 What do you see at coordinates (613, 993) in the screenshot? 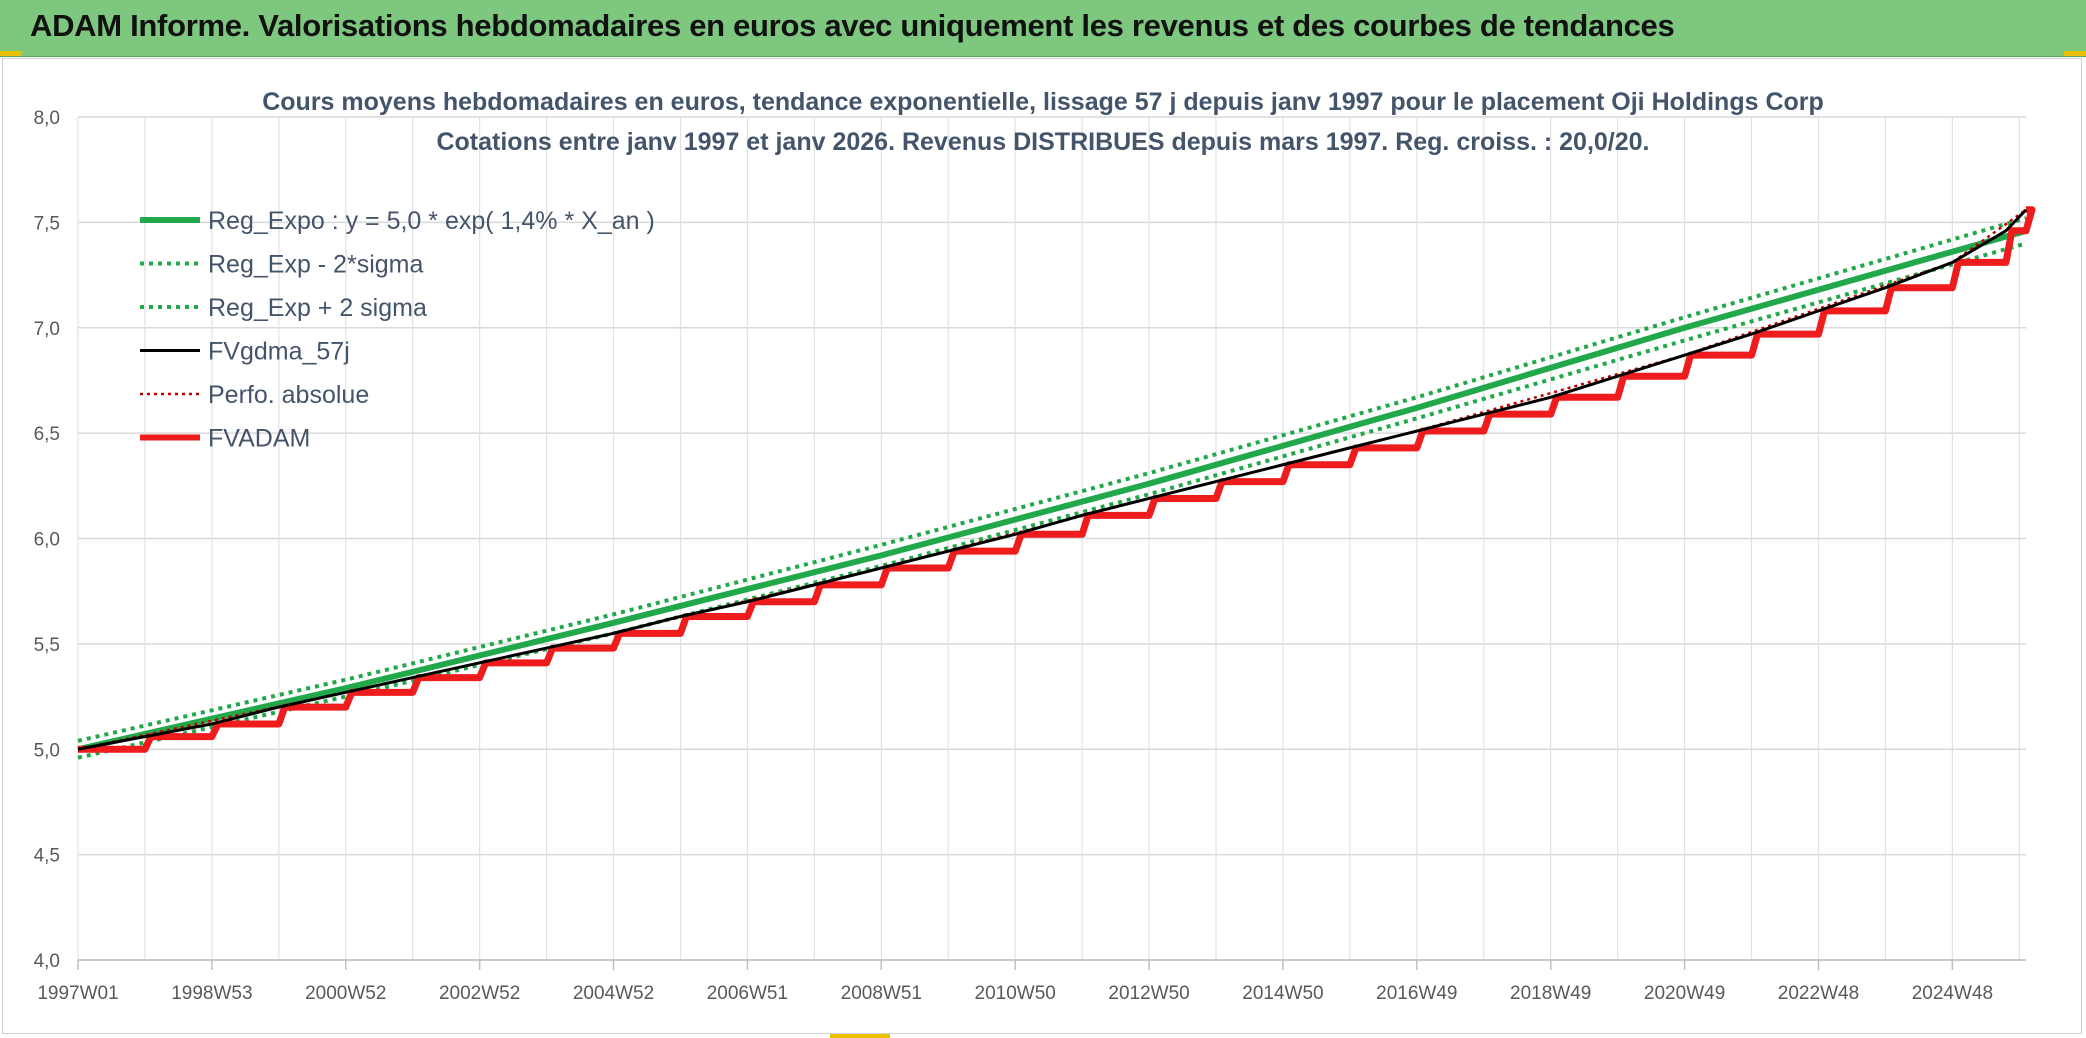
I see `x-tick-label: 2004W52` at bounding box center [613, 993].